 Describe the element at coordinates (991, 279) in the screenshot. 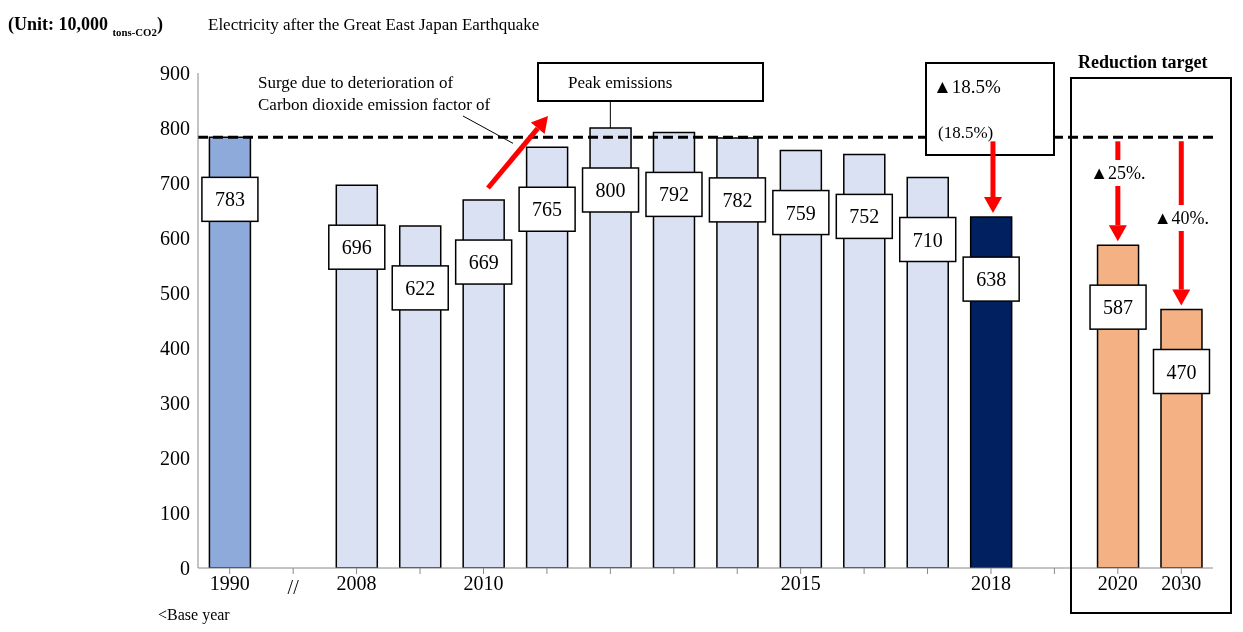

I see `data-label: 638` at that location.